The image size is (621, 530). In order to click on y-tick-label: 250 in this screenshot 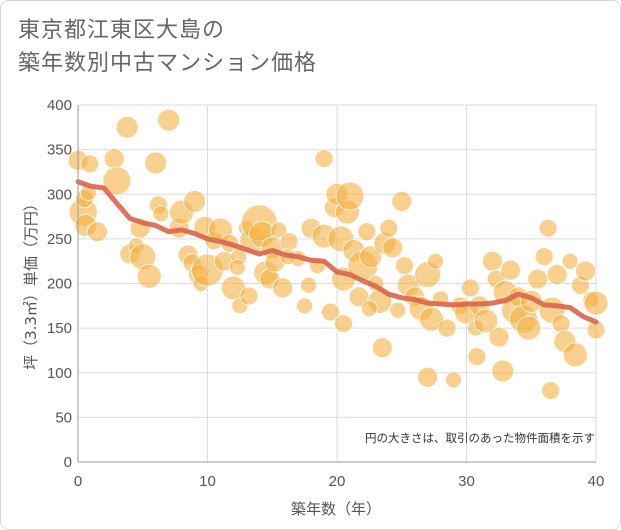, I will do `click(59, 239)`.